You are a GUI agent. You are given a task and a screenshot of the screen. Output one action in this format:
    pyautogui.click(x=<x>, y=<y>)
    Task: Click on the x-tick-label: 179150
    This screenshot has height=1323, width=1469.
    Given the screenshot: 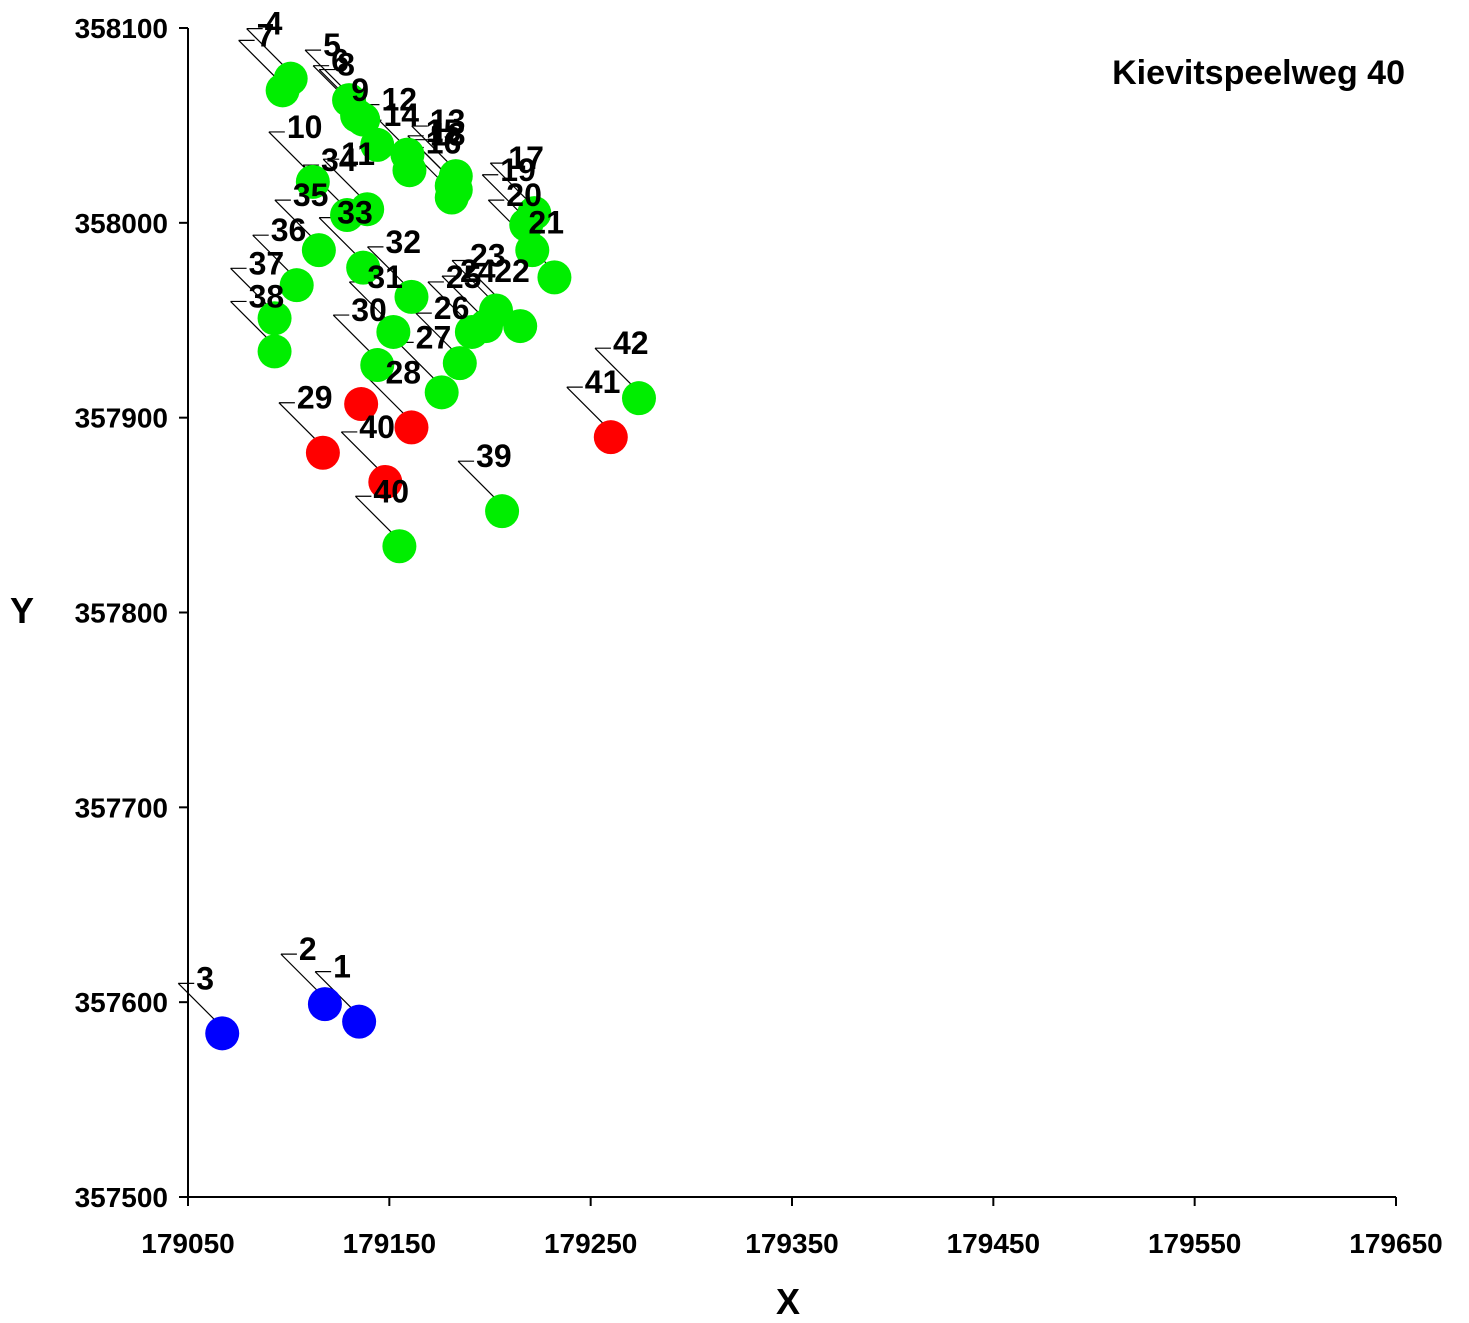 What is the action you would take?
    pyautogui.click(x=389, y=1243)
    